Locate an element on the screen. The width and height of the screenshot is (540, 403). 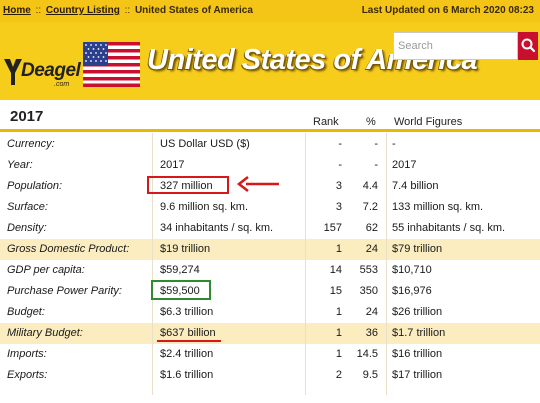
row-world-figure: $26 trillion is located at coordinates (417, 312).